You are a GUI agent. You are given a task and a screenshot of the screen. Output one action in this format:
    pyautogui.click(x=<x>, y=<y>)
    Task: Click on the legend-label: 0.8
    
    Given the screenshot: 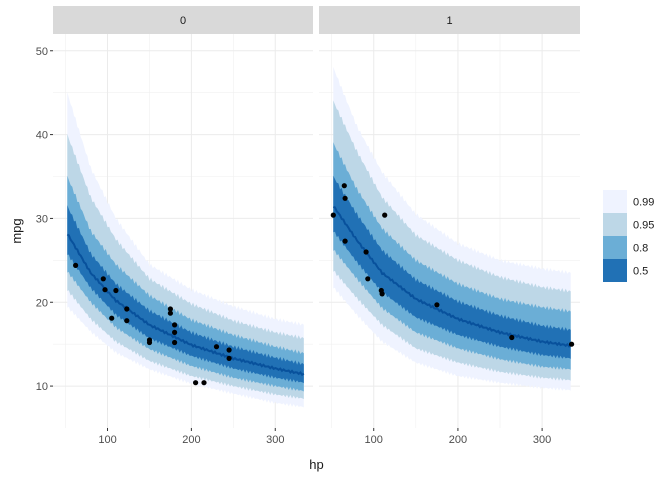 What is the action you would take?
    pyautogui.click(x=640, y=249)
    